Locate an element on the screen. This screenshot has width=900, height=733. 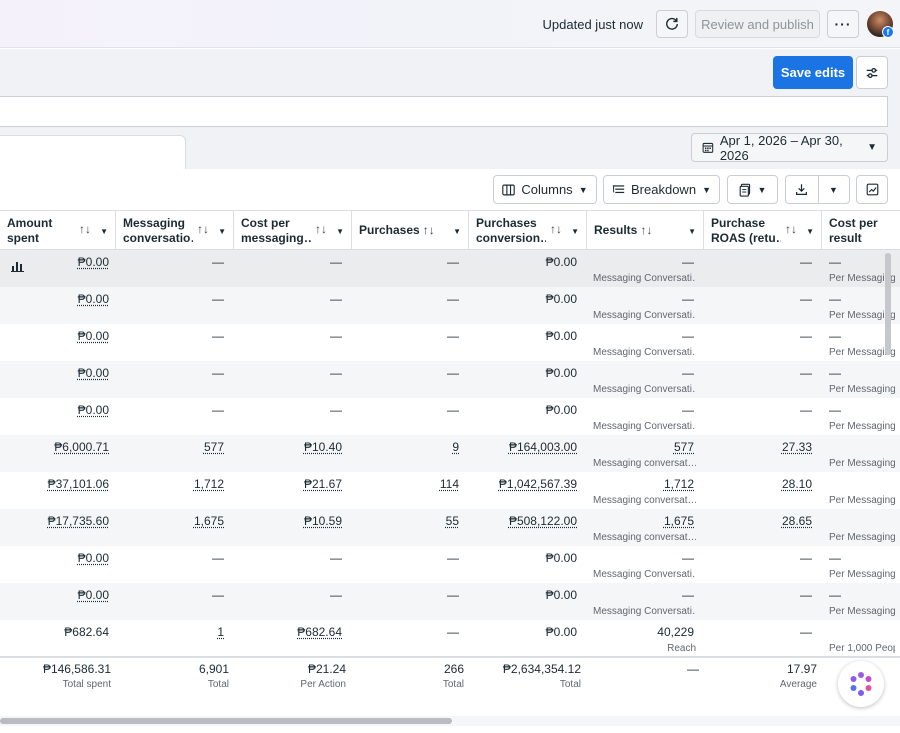
cell-roas: 28.65 is located at coordinates (796, 521).